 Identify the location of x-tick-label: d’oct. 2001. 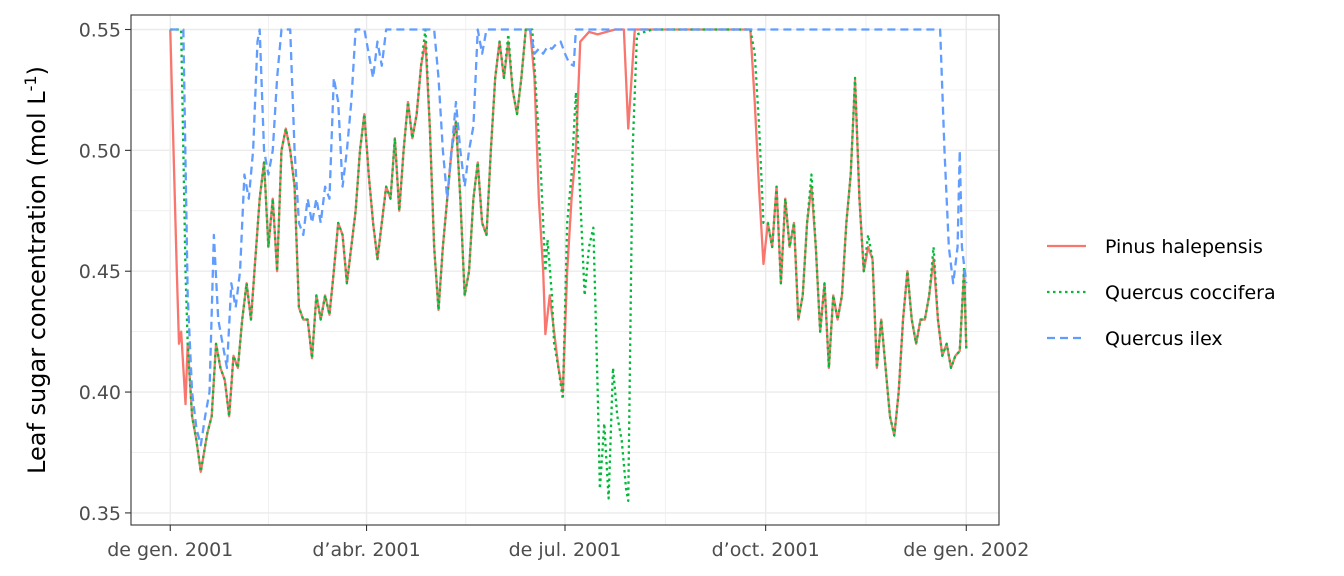
(766, 550).